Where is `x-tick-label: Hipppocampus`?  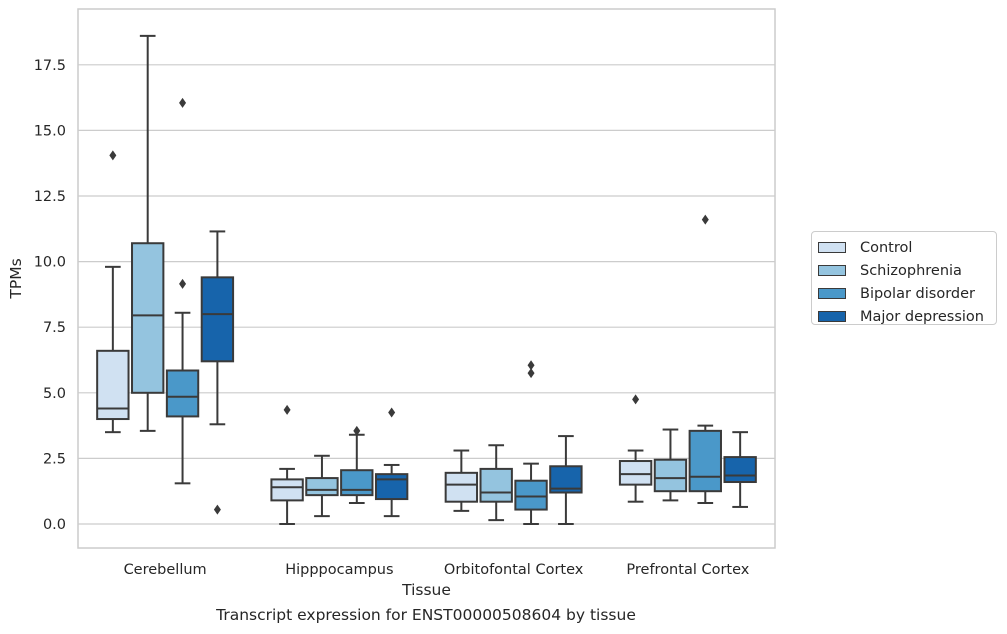
x-tick-label: Hipppocampus is located at coordinates (339, 570).